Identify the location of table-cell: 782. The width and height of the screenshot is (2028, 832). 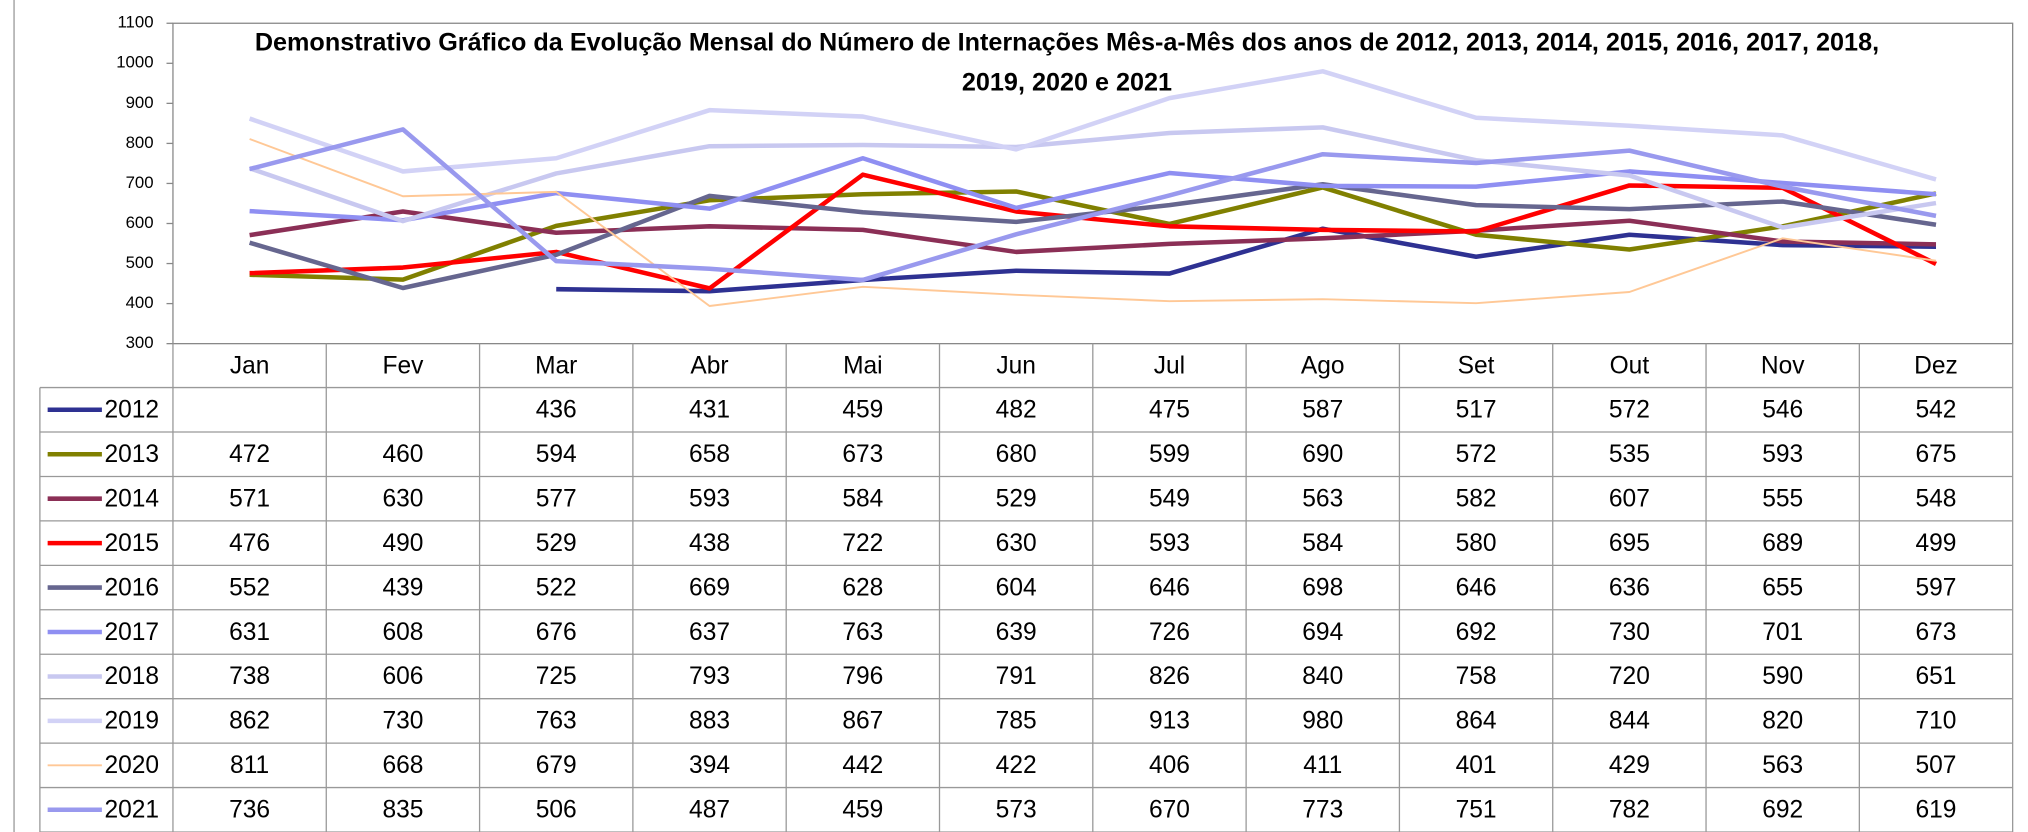
(1629, 810).